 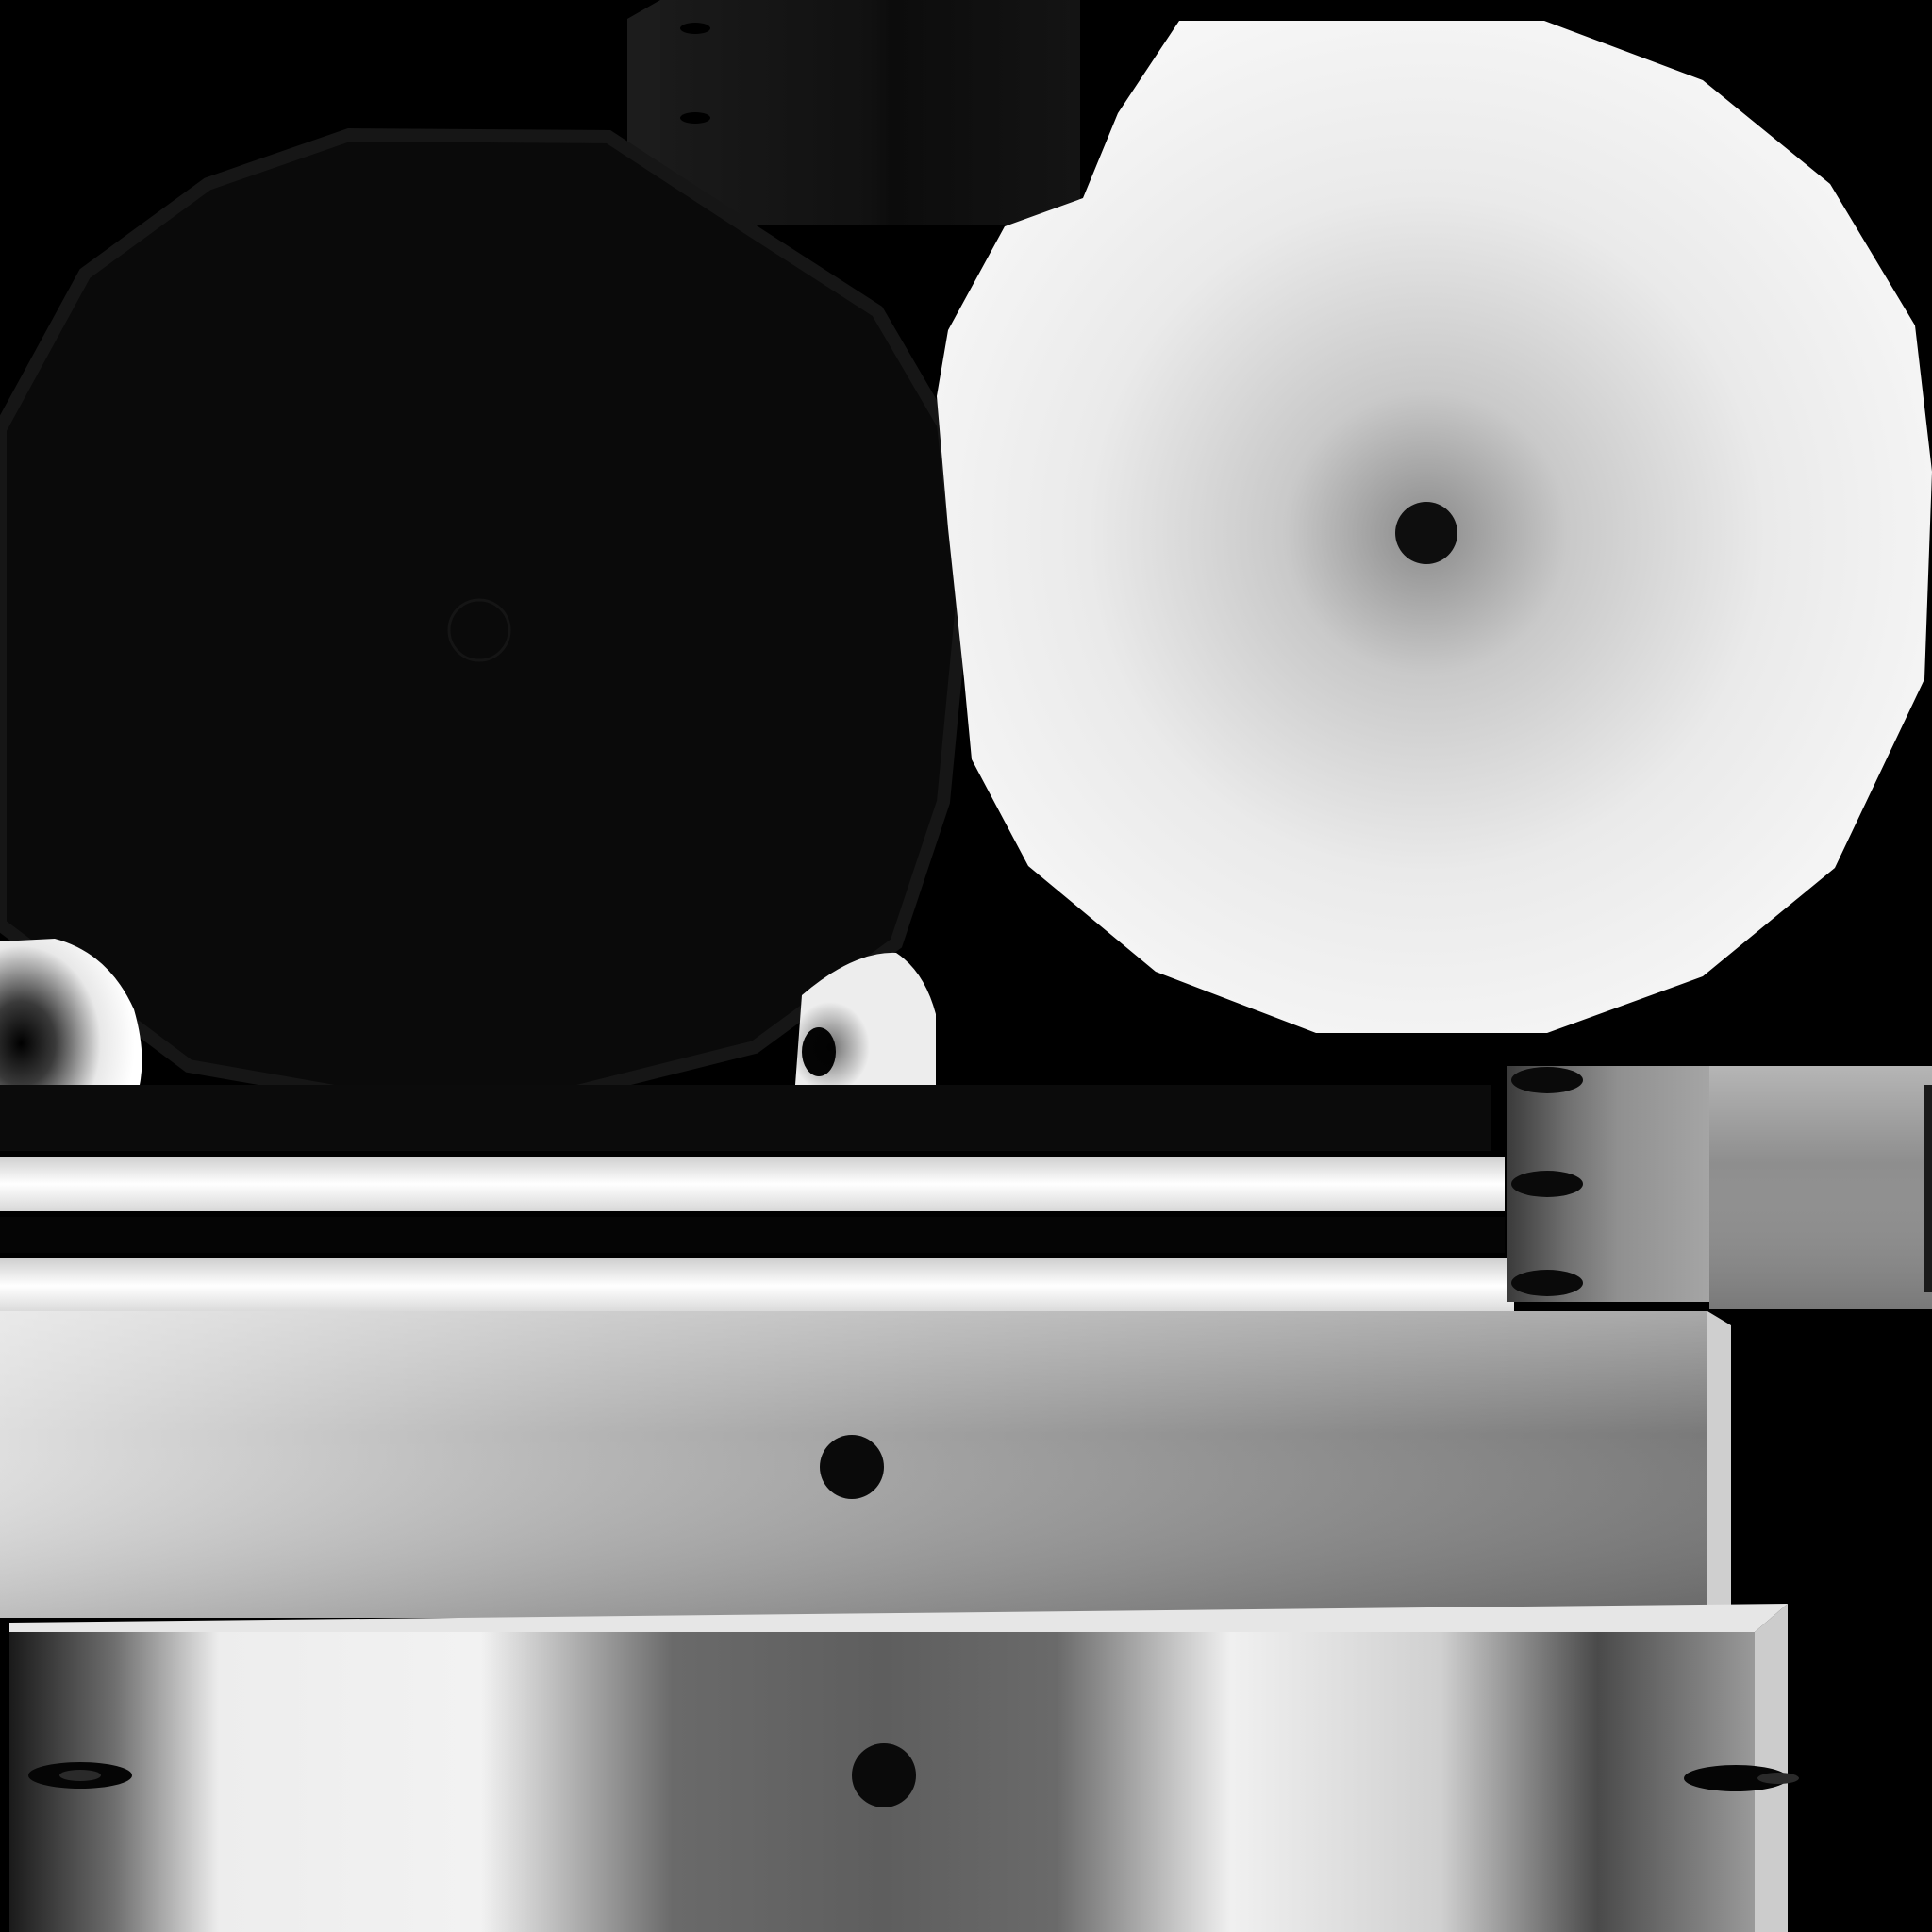 What do you see at coordinates (757, 1199) in the screenshot?
I see `rail-strips-island` at bounding box center [757, 1199].